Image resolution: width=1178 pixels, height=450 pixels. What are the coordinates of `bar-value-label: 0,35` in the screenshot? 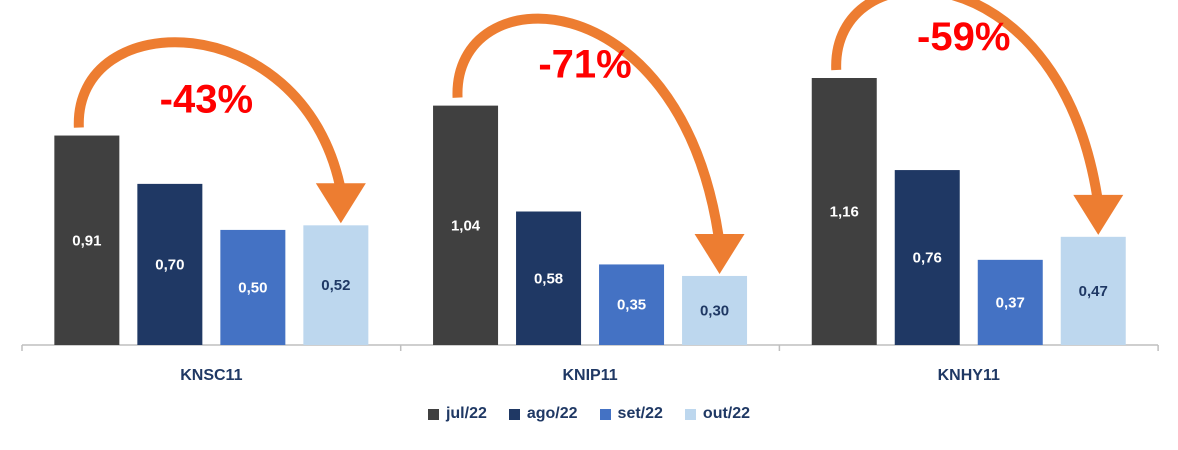 It's located at (631, 305).